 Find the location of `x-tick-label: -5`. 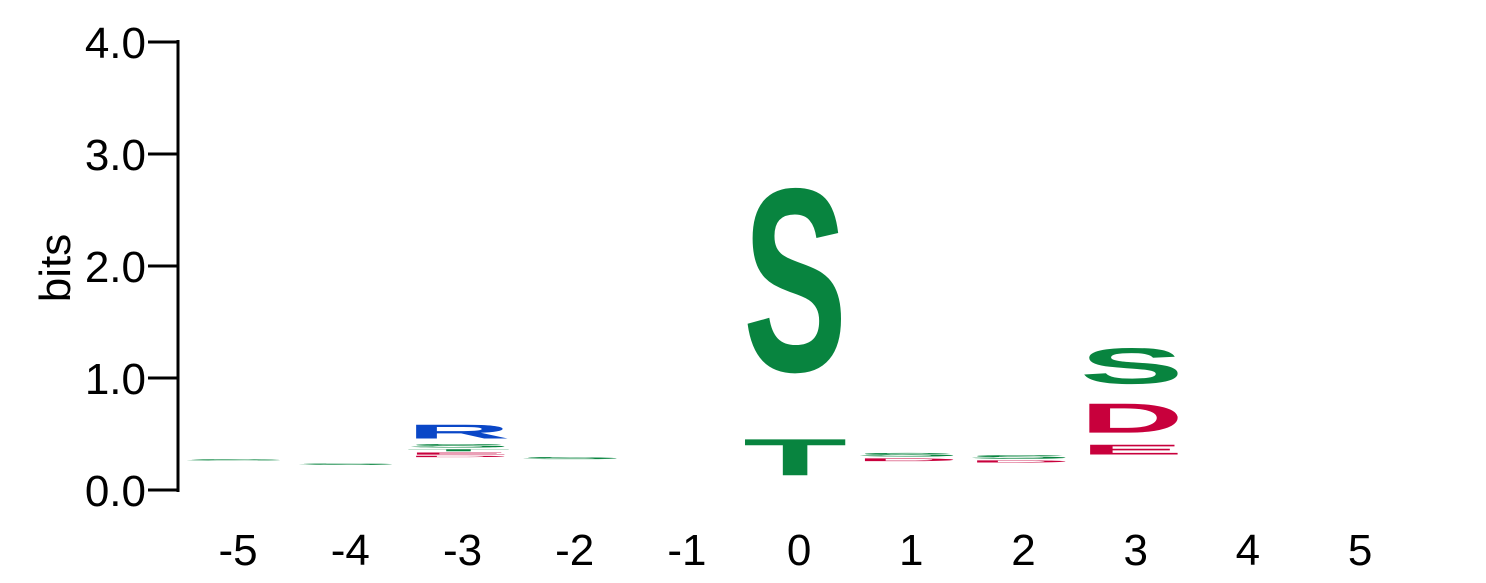

x-tick-label: -5 is located at coordinates (238, 550).